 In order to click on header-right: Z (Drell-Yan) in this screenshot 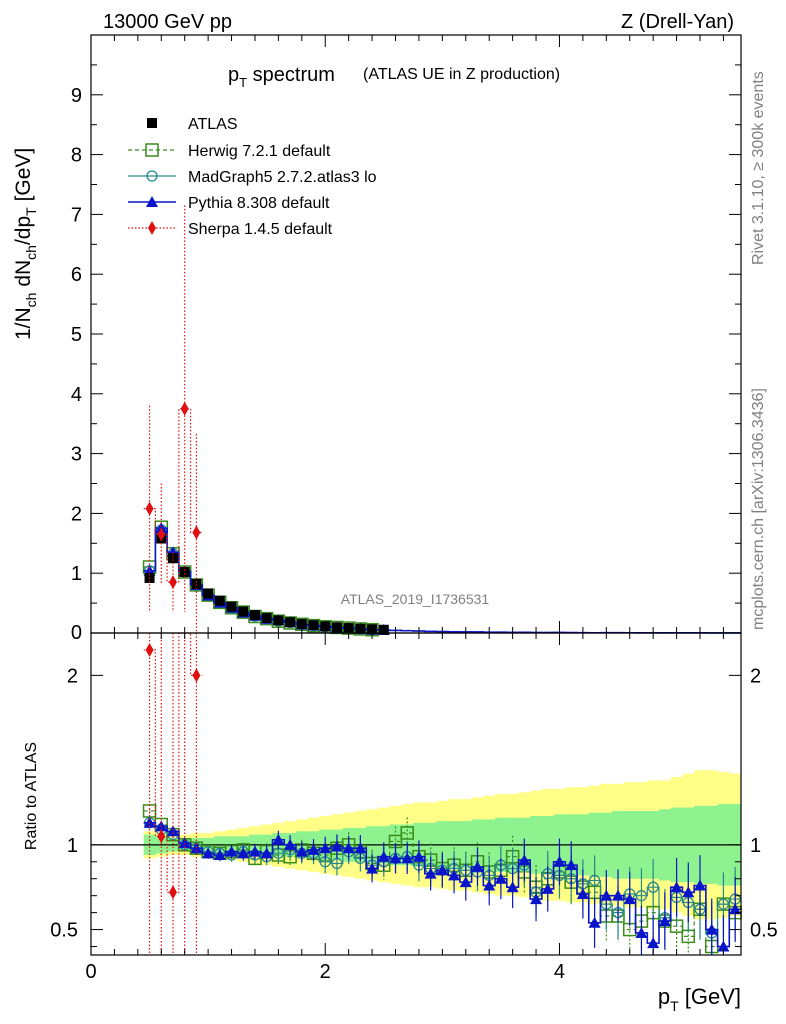, I will do `click(677, 22)`.